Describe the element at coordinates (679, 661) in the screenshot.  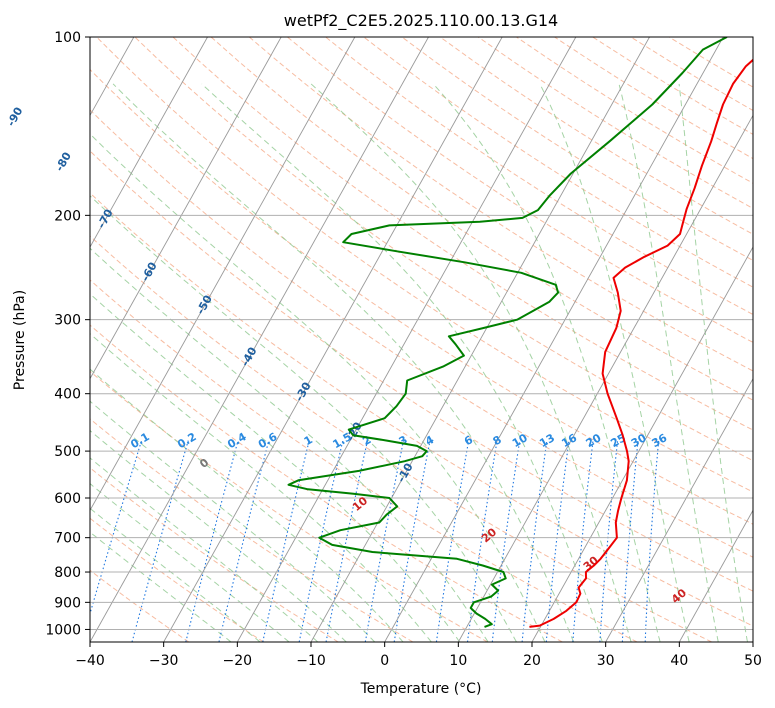
I see `x-tick-label: 40` at that location.